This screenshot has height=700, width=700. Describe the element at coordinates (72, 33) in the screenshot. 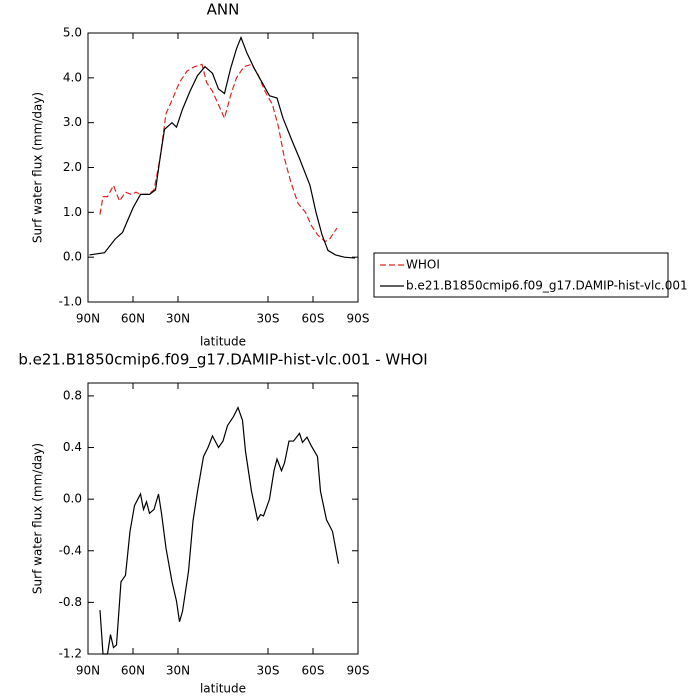

I see `y-tick-label: 5.0` at that location.